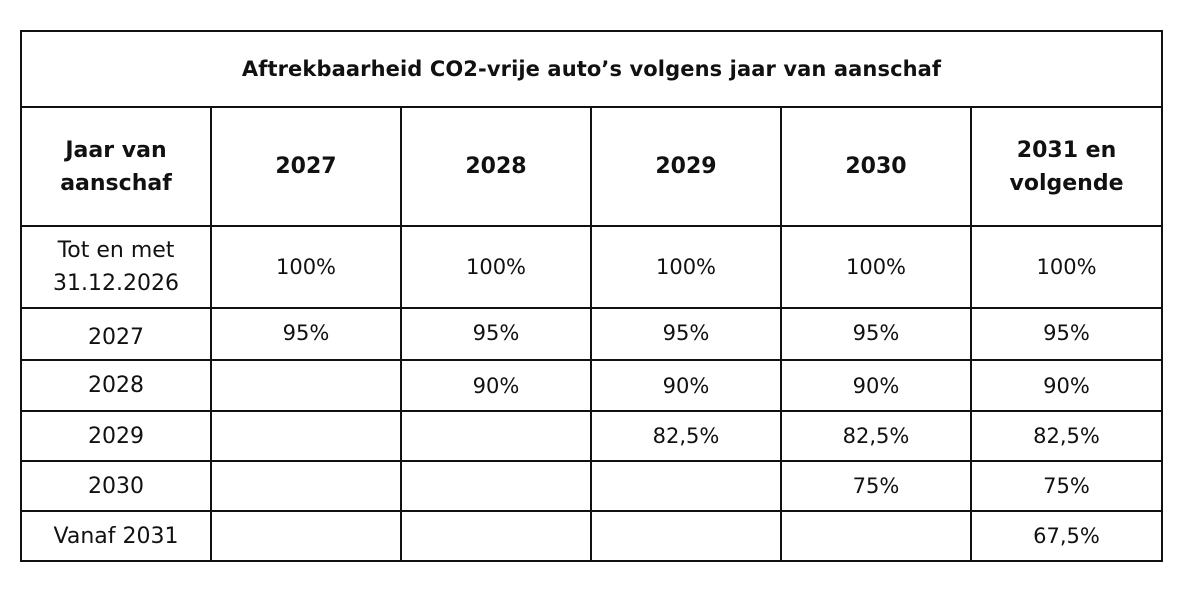  I want to click on row-label: 2027, so click(116, 334).